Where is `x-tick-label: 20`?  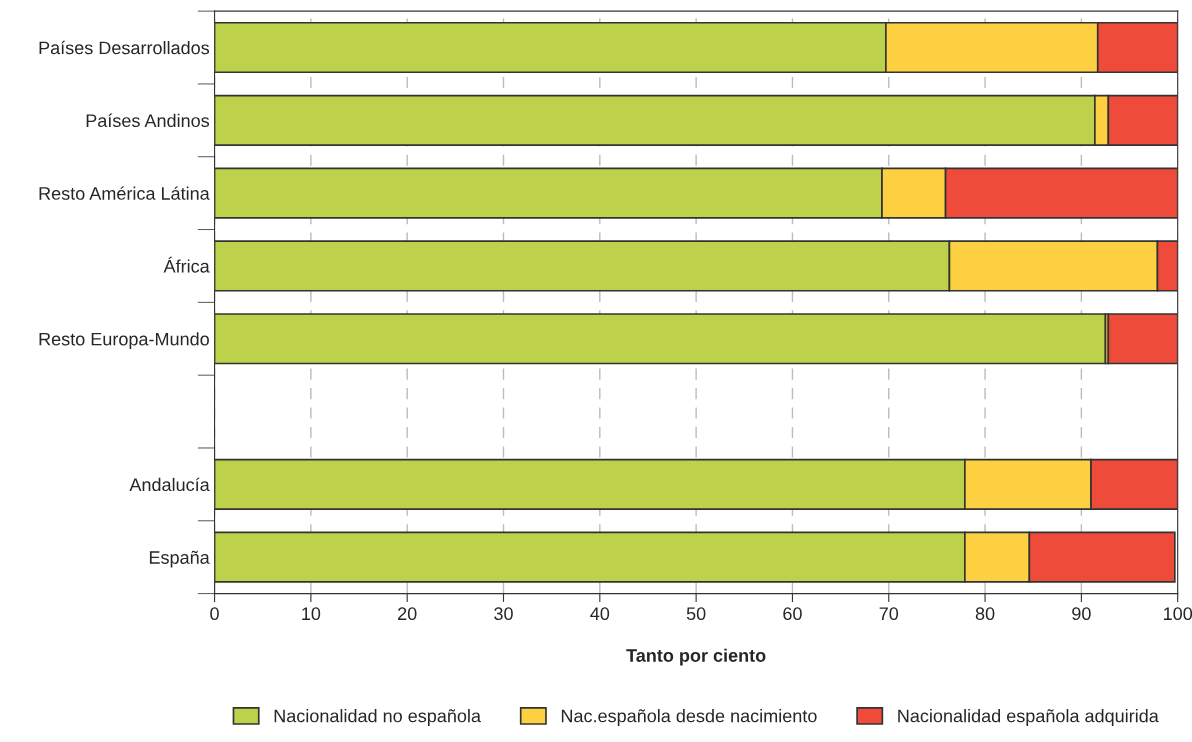 x-tick-label: 20 is located at coordinates (407, 614).